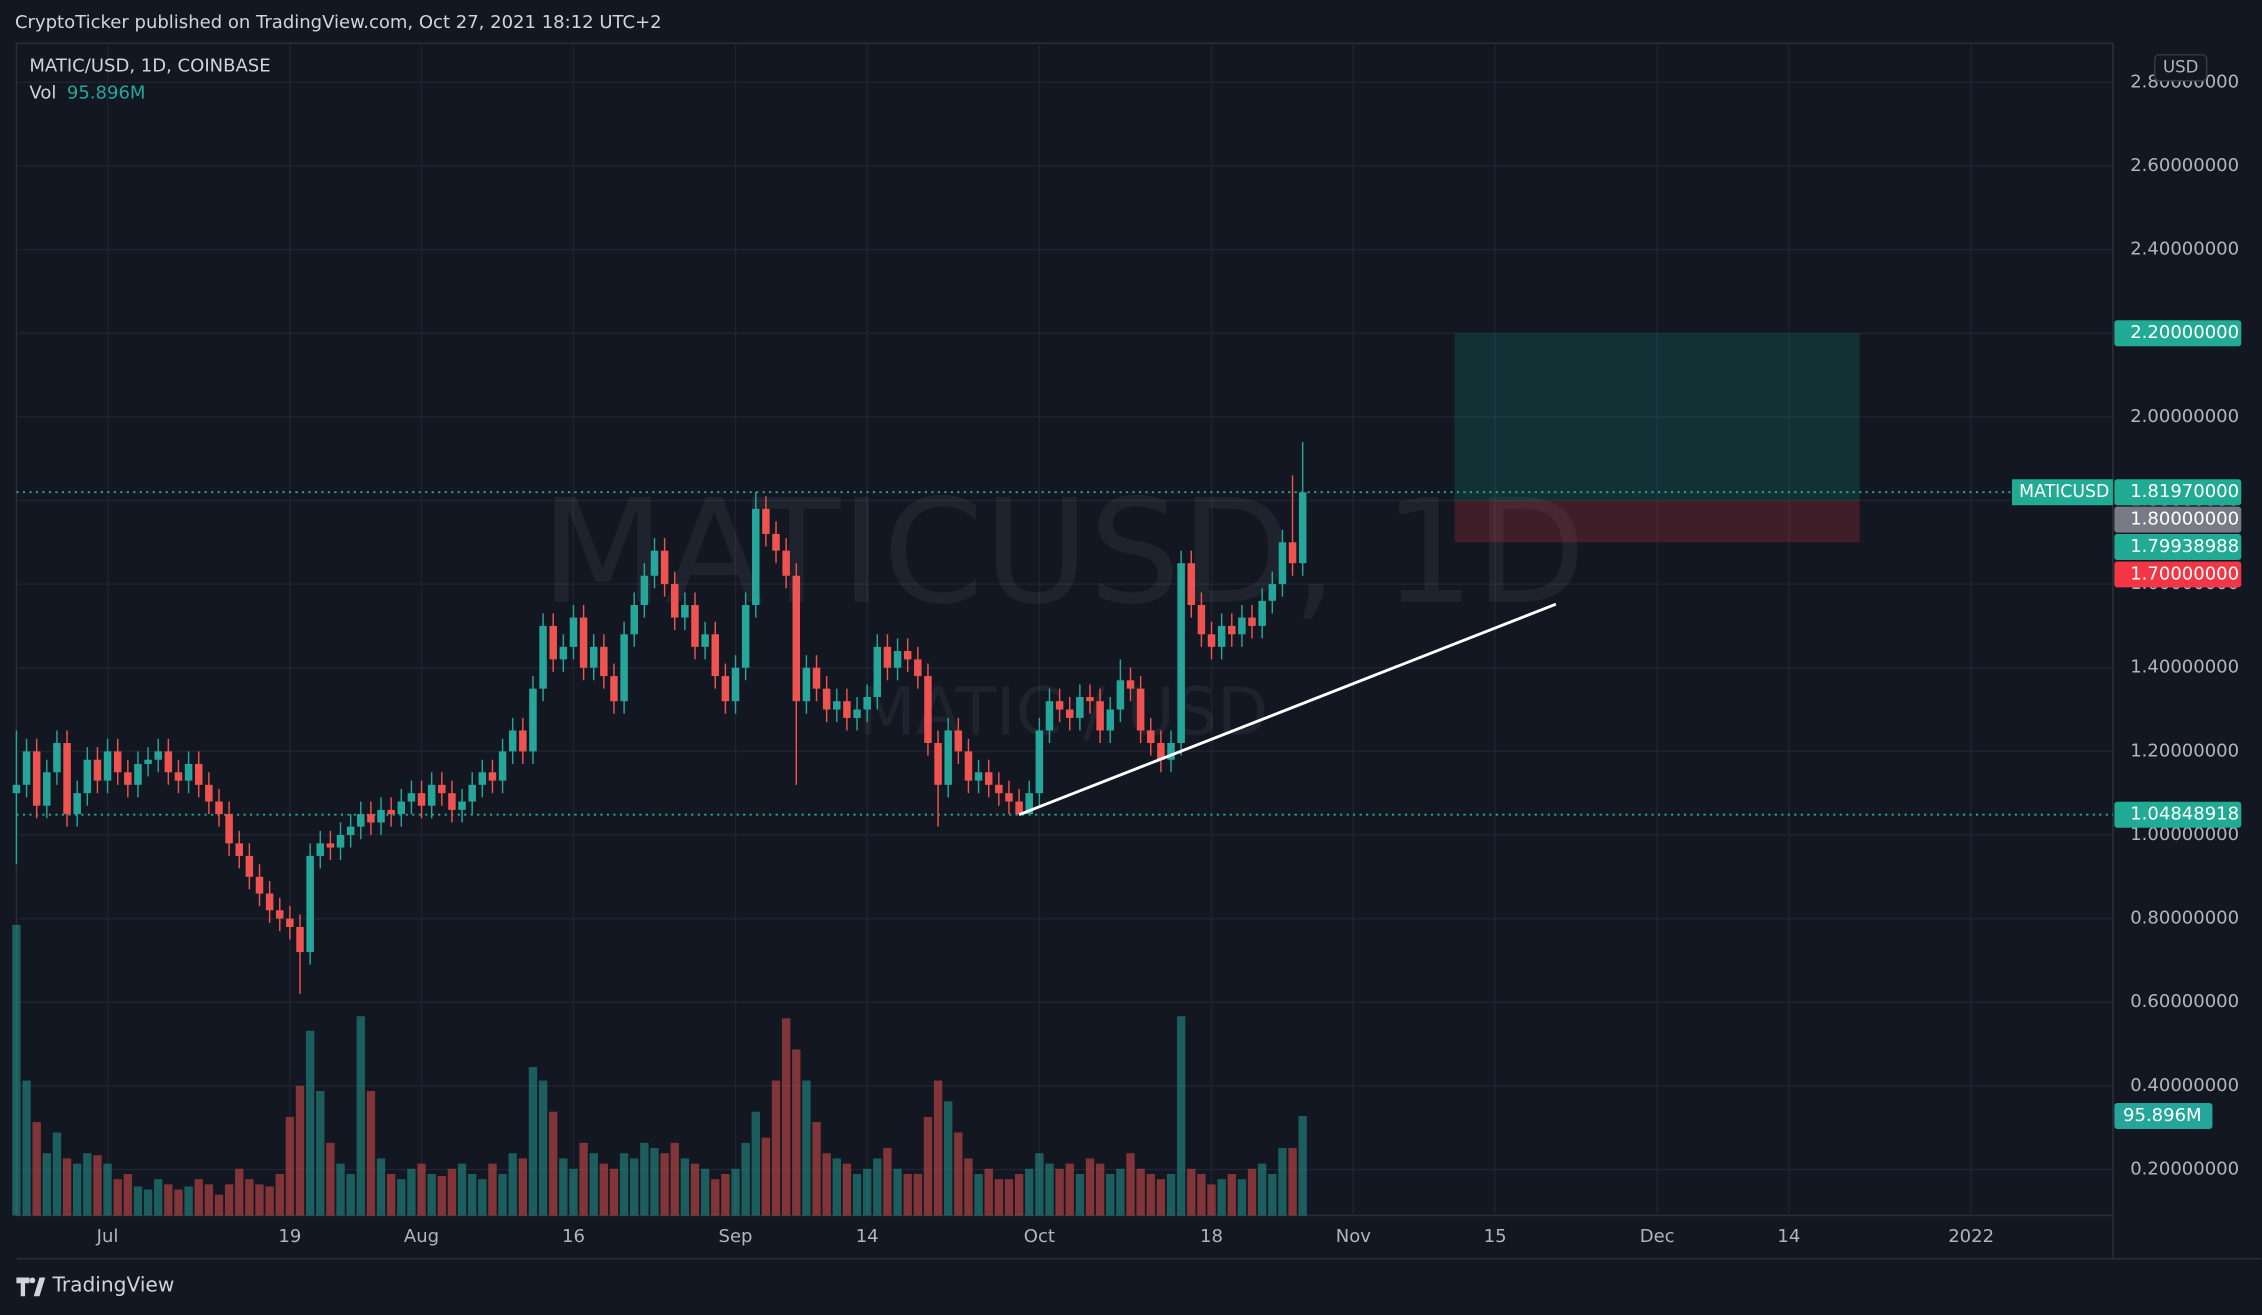 The width and height of the screenshot is (2262, 1315). What do you see at coordinates (867, 1236) in the screenshot?
I see `x-tick-label: 14` at bounding box center [867, 1236].